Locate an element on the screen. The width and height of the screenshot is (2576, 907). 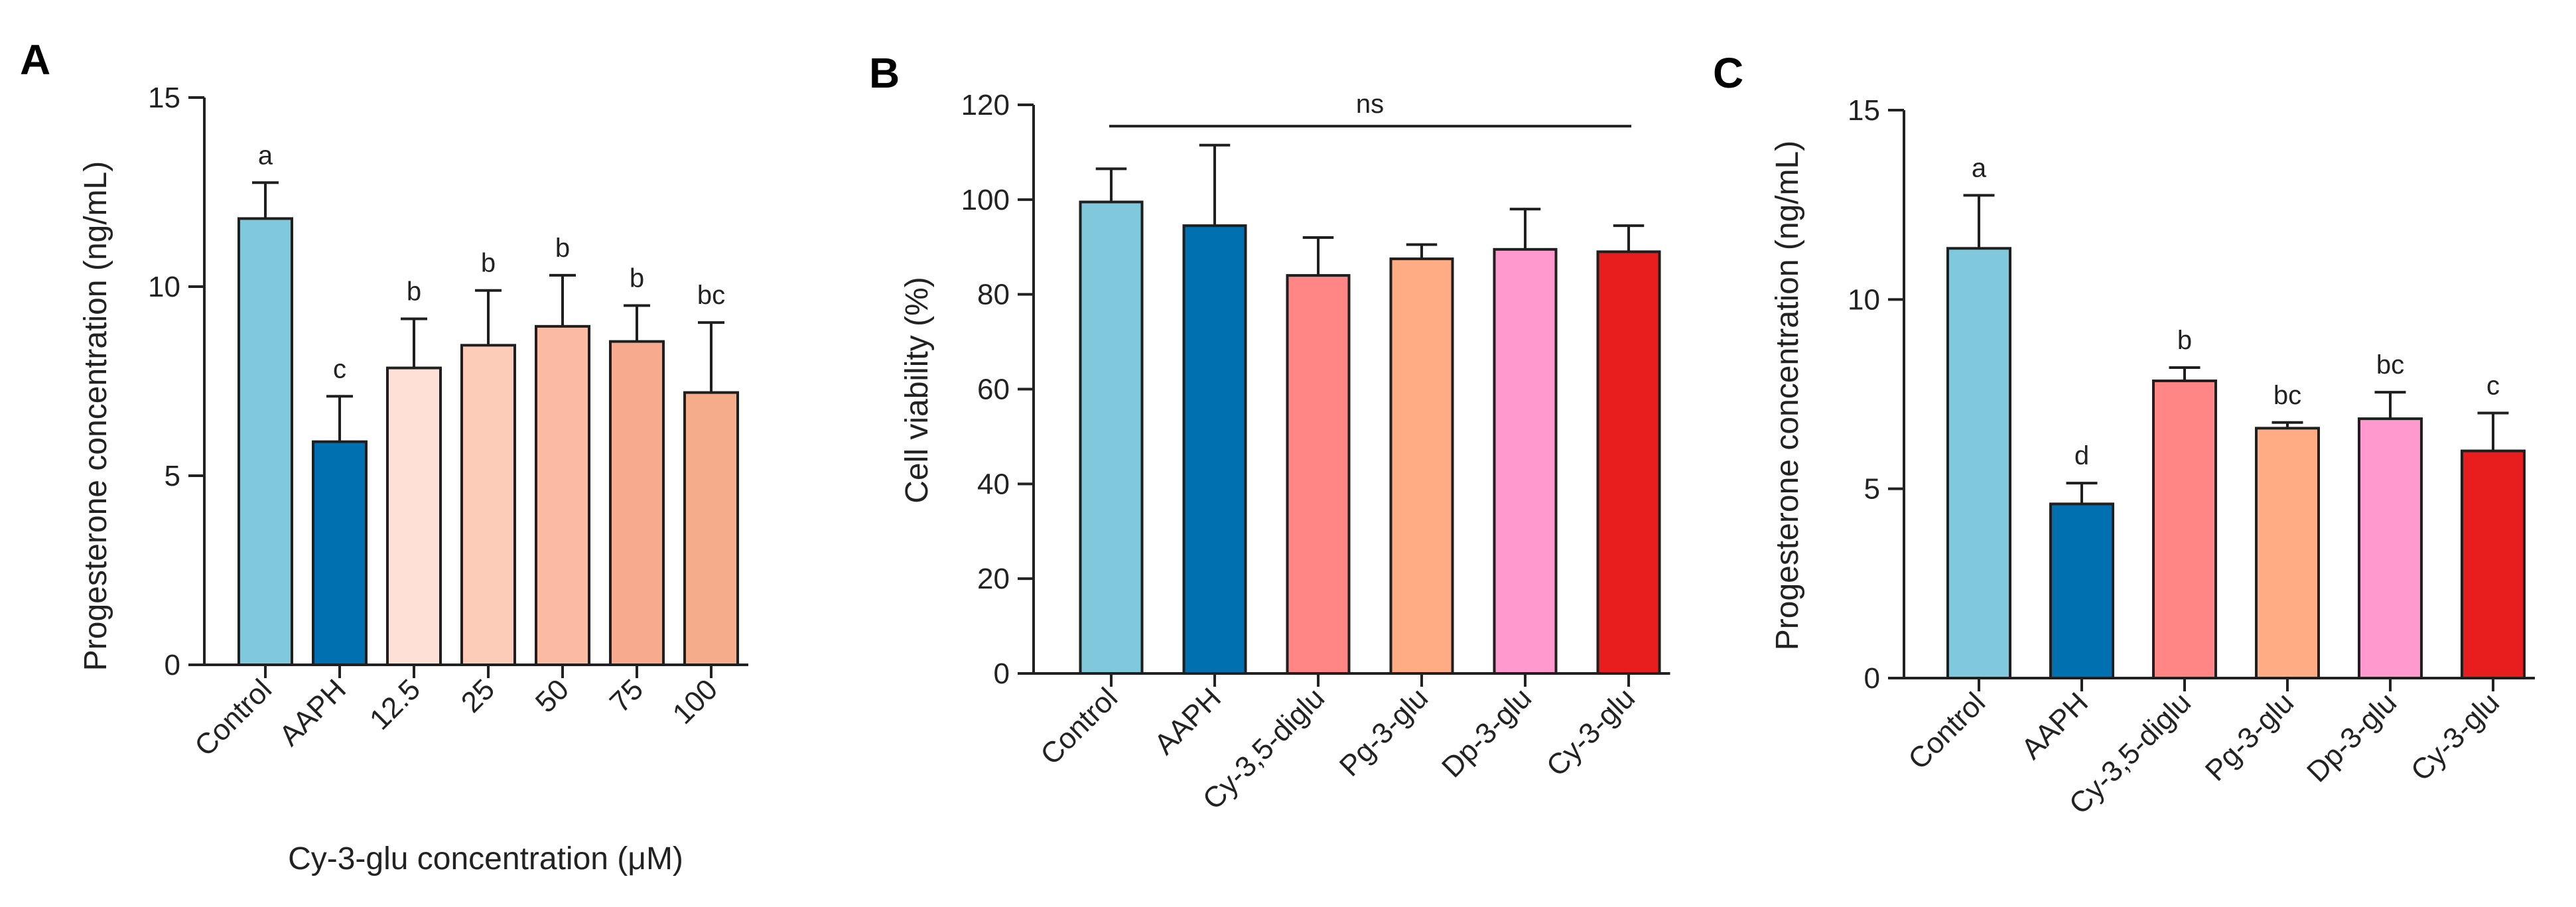
panel-b-y-tick-label: 80 is located at coordinates (993, 295).